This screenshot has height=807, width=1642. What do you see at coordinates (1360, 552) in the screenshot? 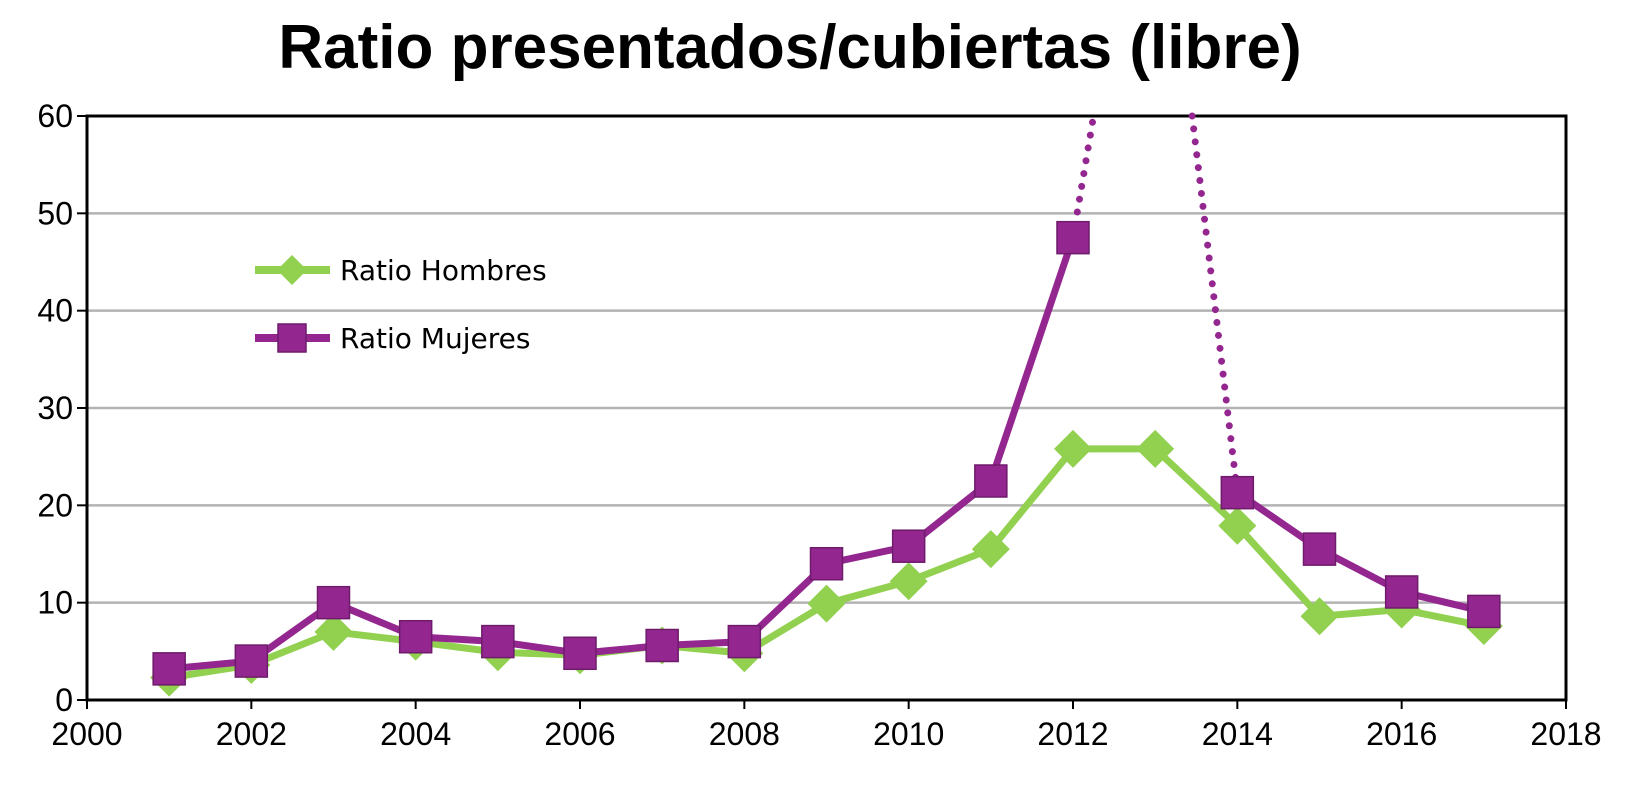
I see `series-line` at bounding box center [1360, 552].